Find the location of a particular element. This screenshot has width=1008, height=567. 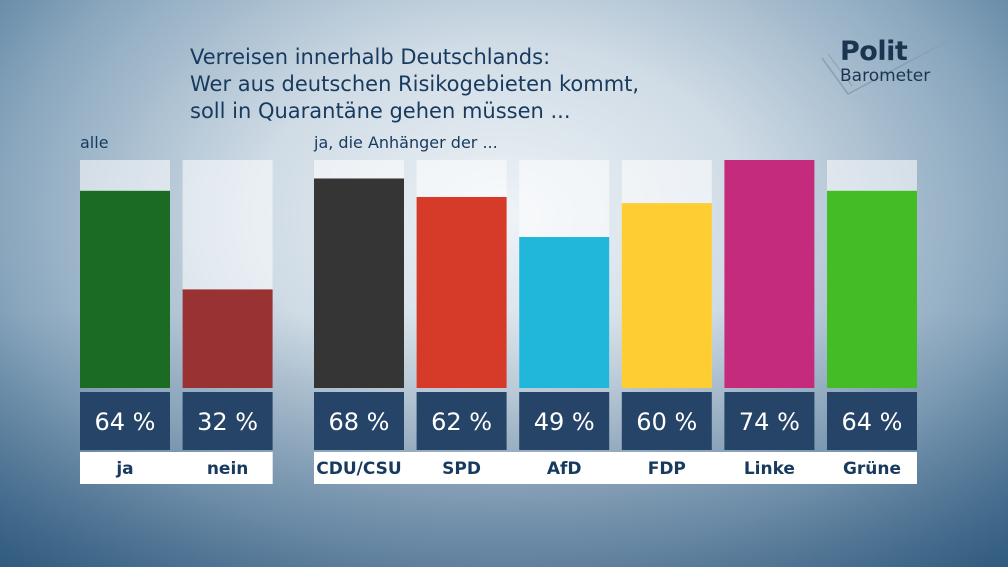

category-label-grüne: Grüne is located at coordinates (872, 469).